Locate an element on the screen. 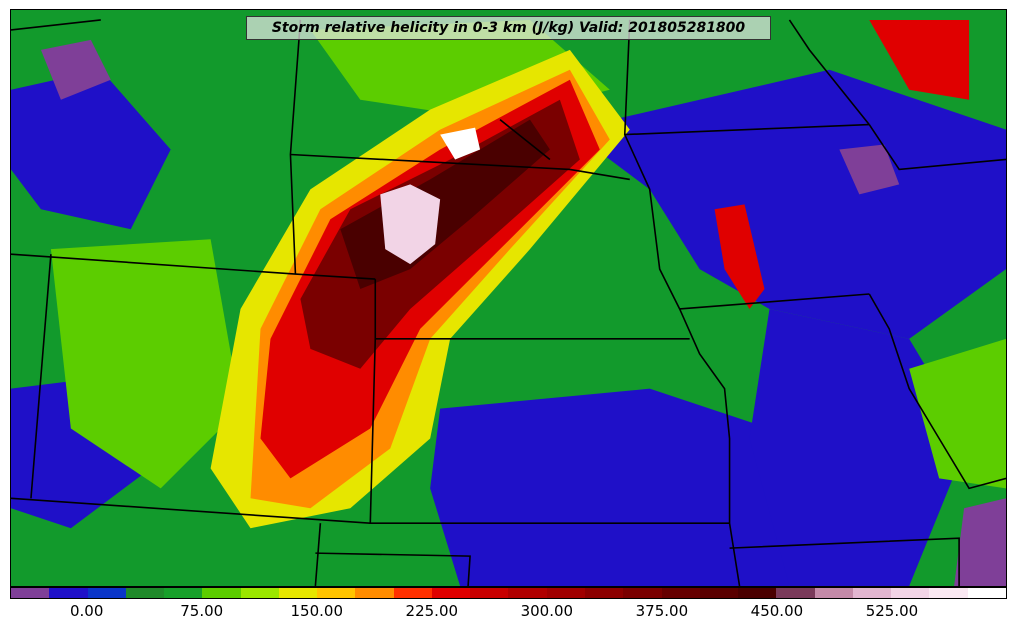 This screenshot has width=1018, height=633. extreme-helicity-blob is located at coordinates (410, 224).